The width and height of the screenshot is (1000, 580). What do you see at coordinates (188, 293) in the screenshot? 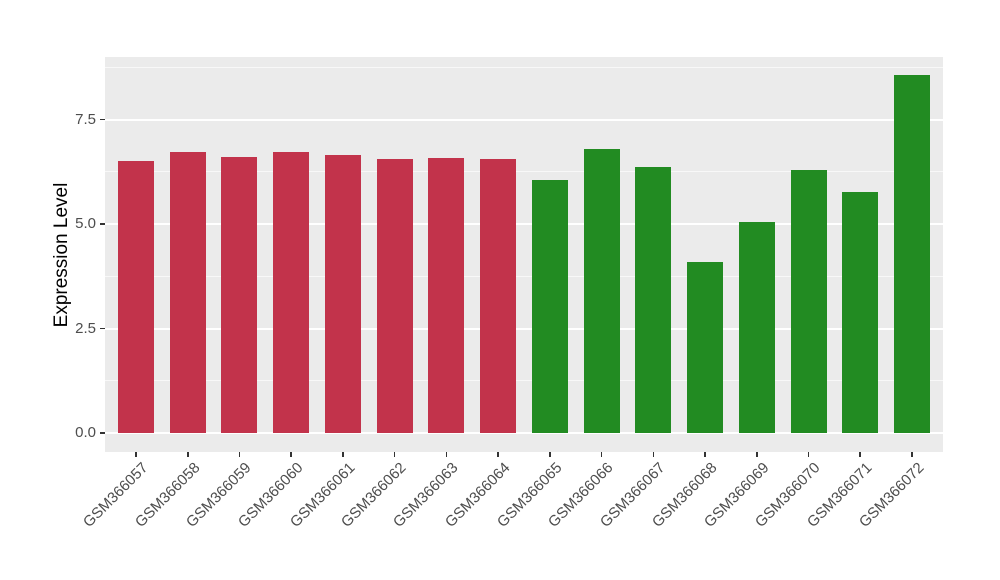
I see `bar-GSM366058` at bounding box center [188, 293].